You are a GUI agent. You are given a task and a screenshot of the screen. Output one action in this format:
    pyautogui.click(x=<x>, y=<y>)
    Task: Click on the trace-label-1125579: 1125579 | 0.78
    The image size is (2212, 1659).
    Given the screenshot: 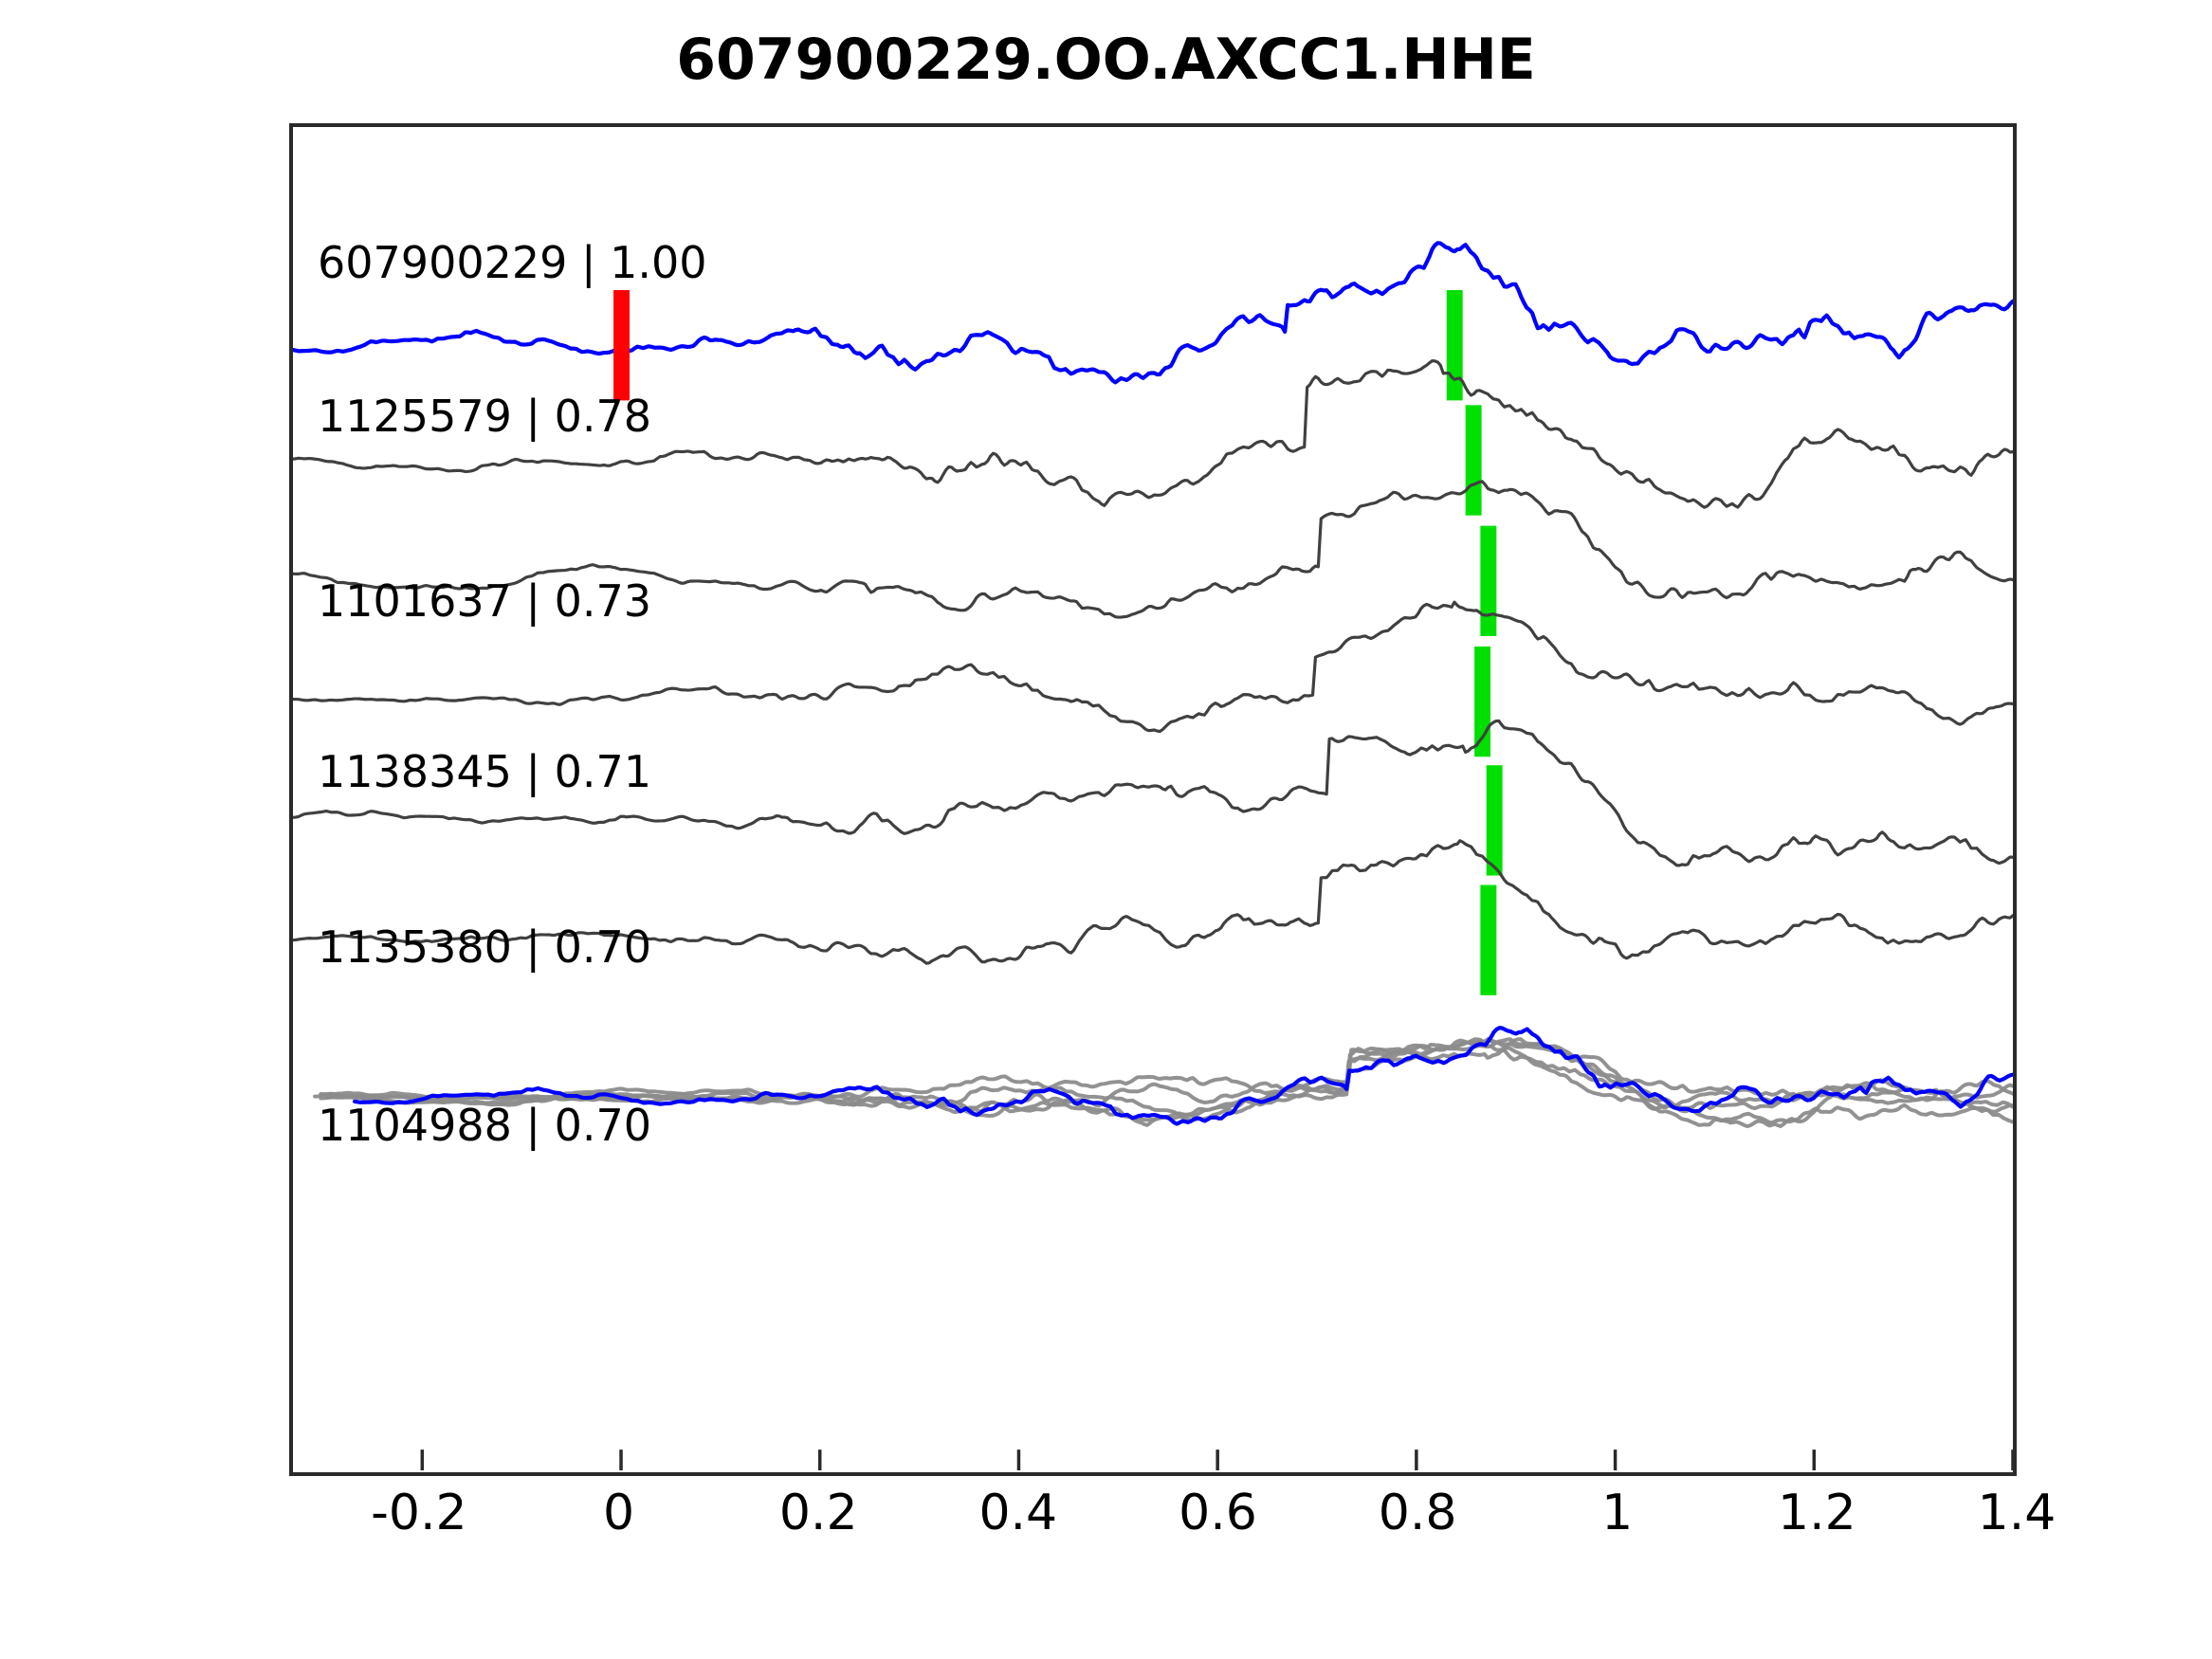 What is the action you would take?
    pyautogui.click(x=485, y=416)
    